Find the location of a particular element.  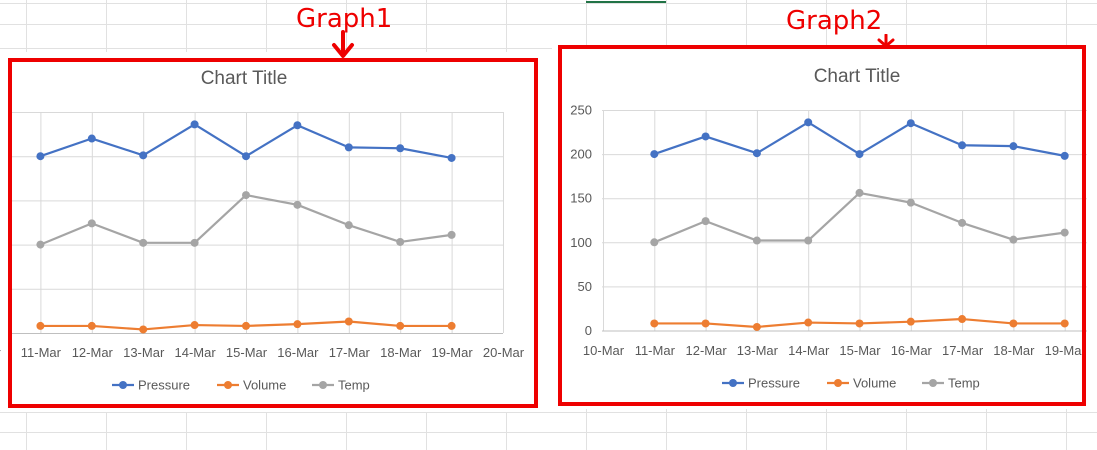

chart2-legend-label-temp: Temp is located at coordinates (964, 383).